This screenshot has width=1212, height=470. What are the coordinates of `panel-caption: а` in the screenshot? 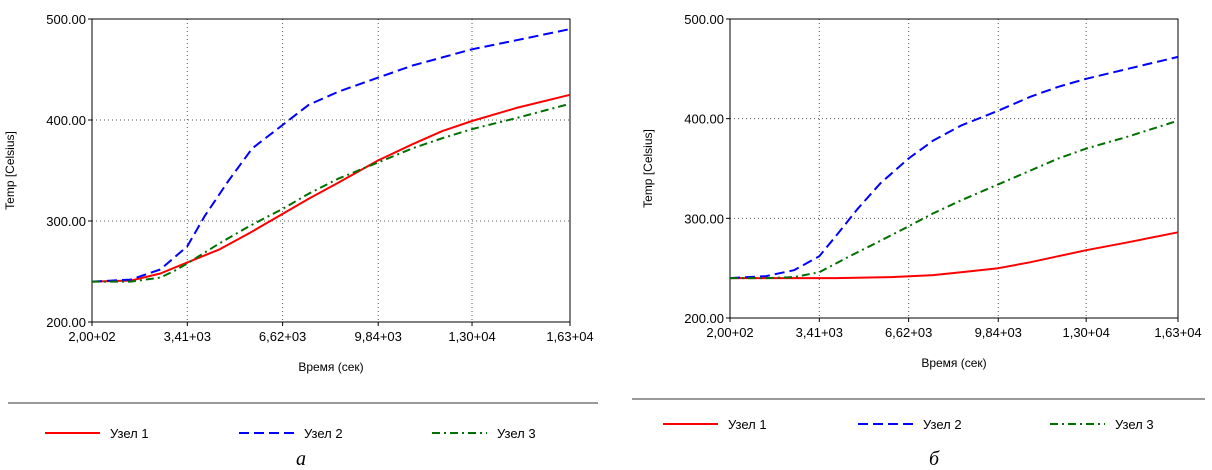 It's located at (301, 459).